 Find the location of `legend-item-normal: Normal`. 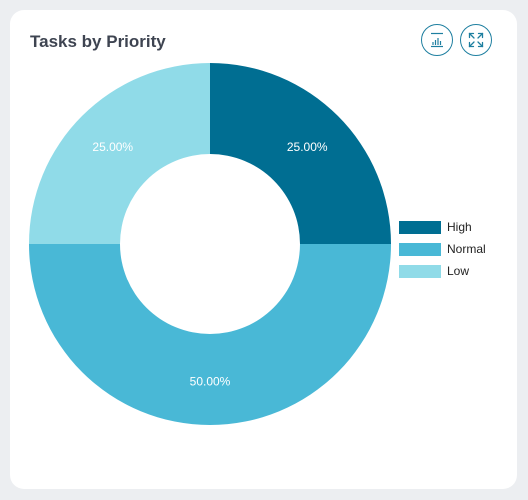

legend-item-normal: Normal is located at coordinates (442, 249).